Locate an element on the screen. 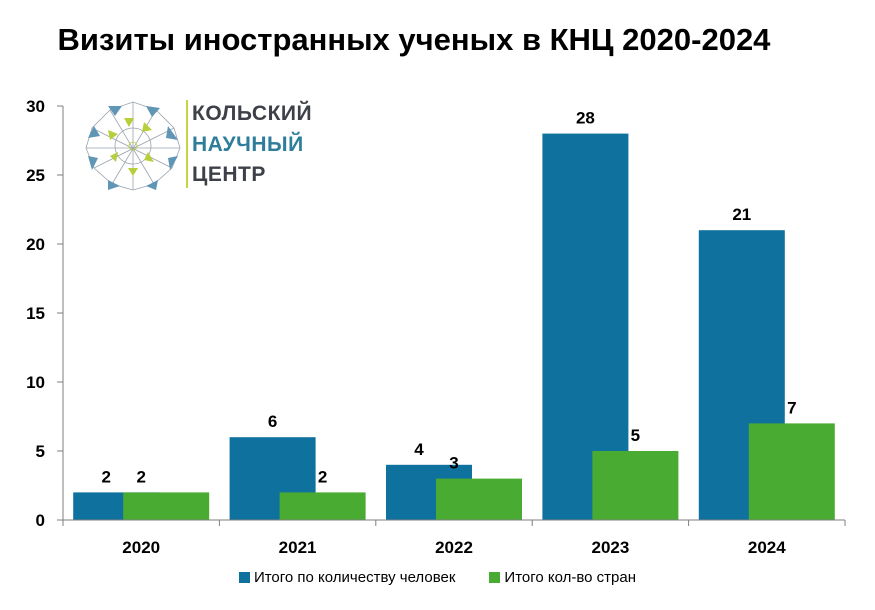  kola-science-centre-logo: КОЛЬСКИЙ НАУЧНЫЙ ЦЕНТР is located at coordinates (199, 146).